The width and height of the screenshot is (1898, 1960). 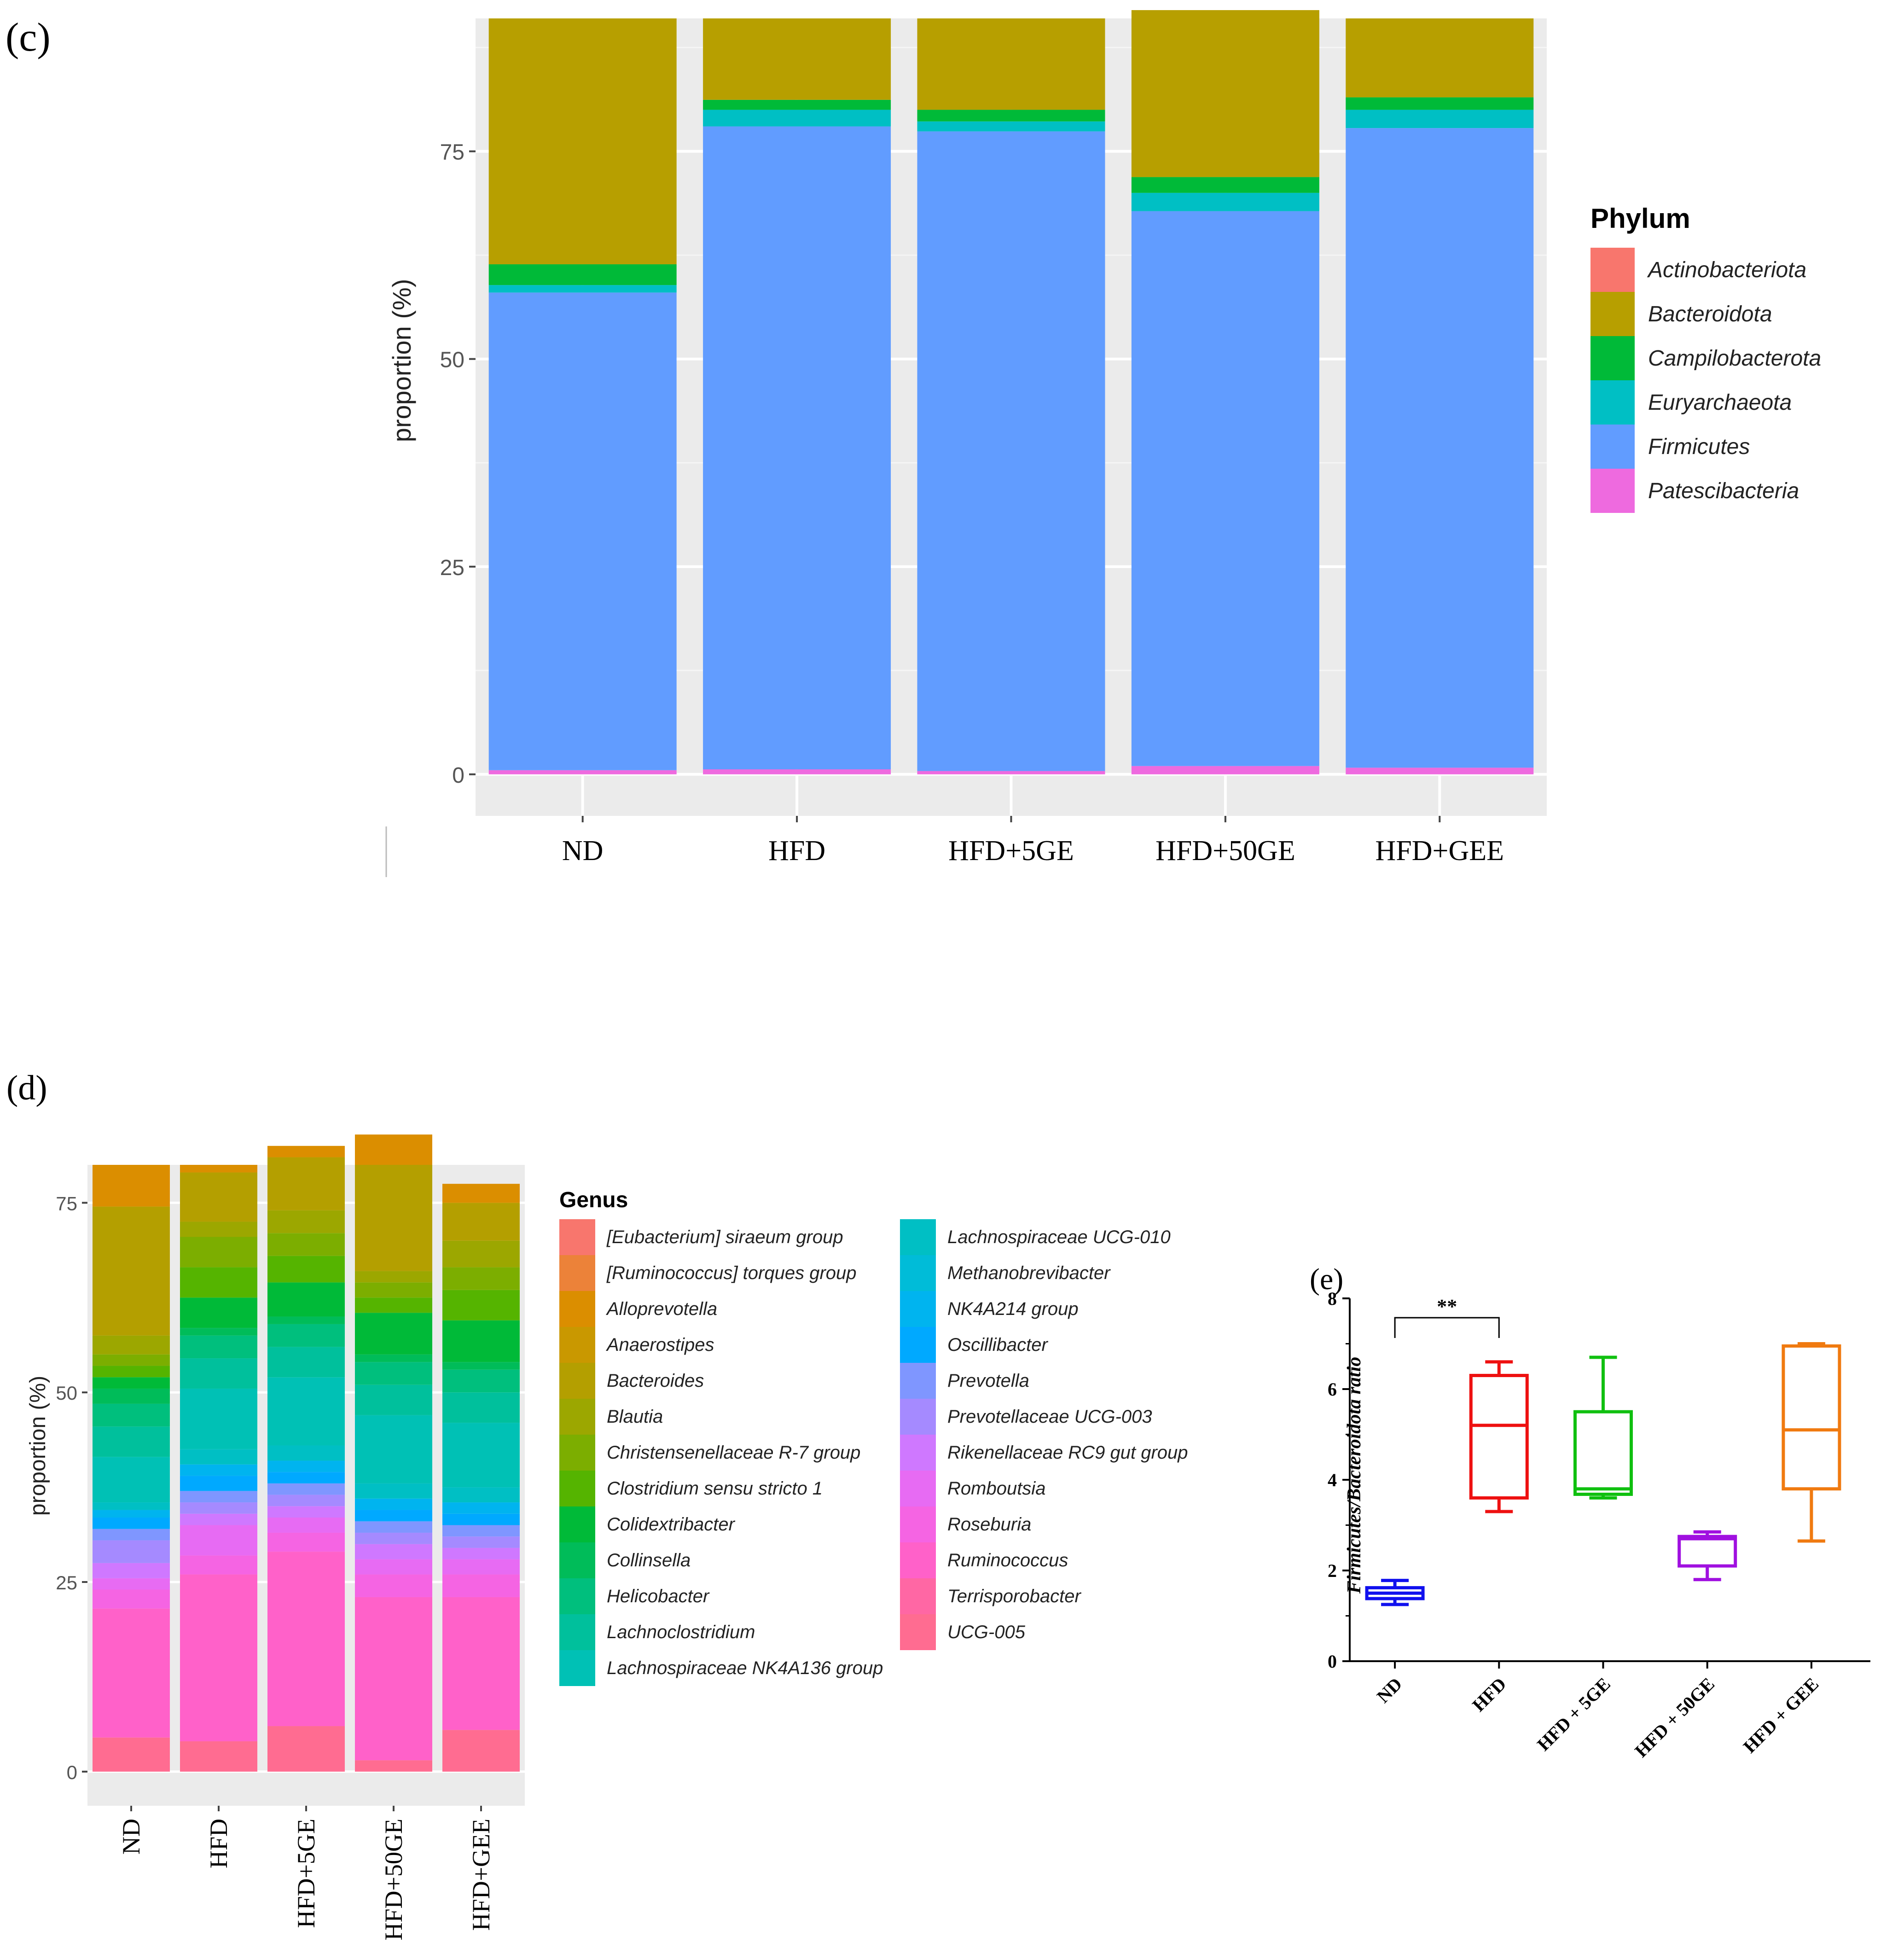 What do you see at coordinates (1326, 1279) in the screenshot?
I see `panel-label-e: (e)` at bounding box center [1326, 1279].